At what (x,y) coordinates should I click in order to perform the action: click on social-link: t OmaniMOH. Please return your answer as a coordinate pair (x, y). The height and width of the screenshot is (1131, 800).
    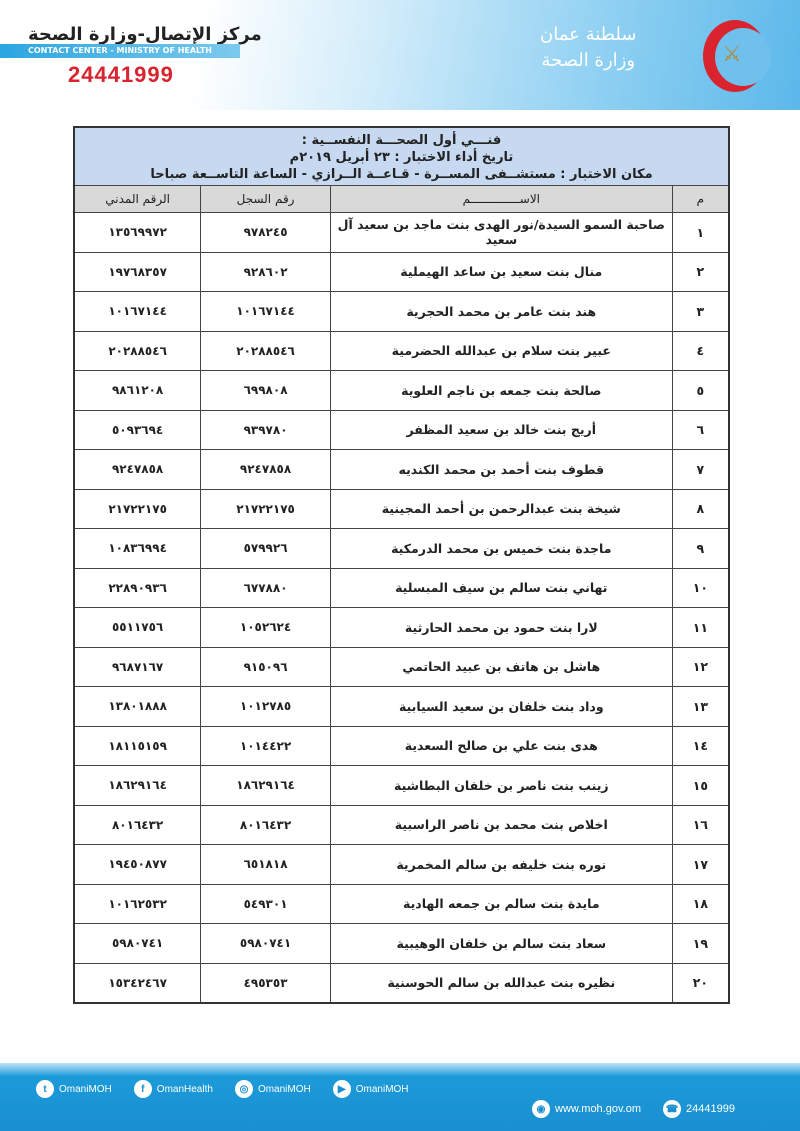
    Looking at the image, I should click on (74, 1089).